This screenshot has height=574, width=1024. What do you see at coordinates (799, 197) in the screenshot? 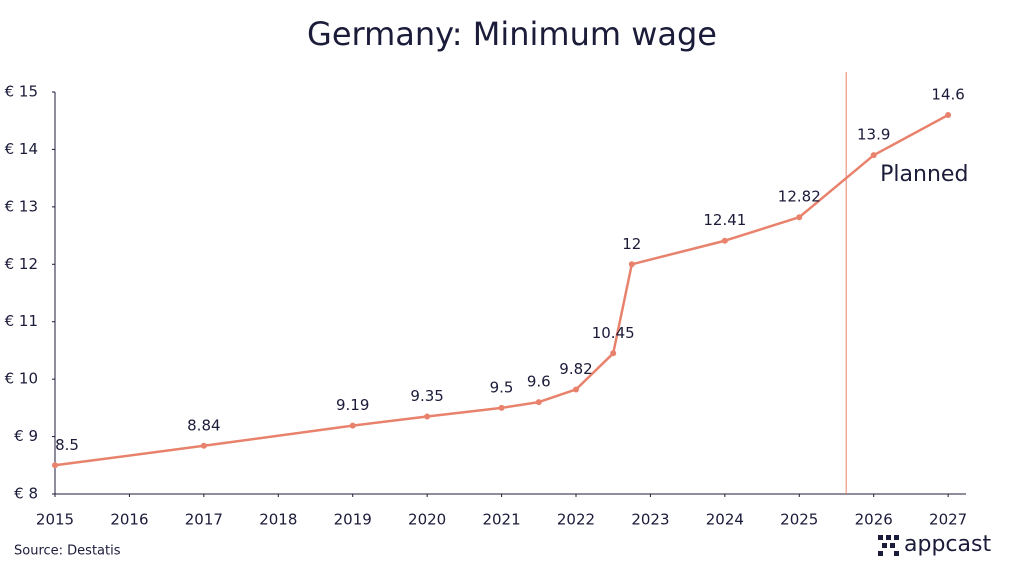
I see `value-label: 12.82` at bounding box center [799, 197].